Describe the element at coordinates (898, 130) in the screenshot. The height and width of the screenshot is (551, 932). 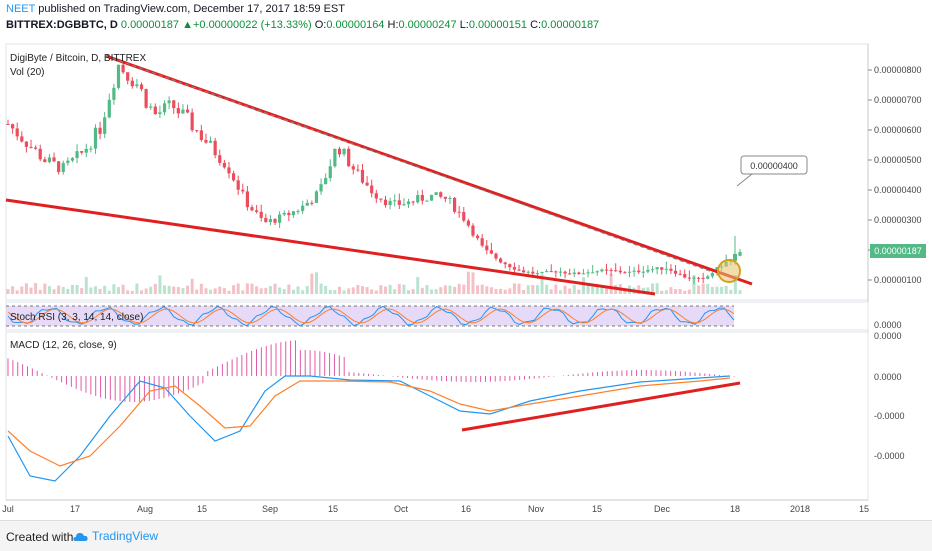
I see `y-tick-label: 0.00000600` at that location.